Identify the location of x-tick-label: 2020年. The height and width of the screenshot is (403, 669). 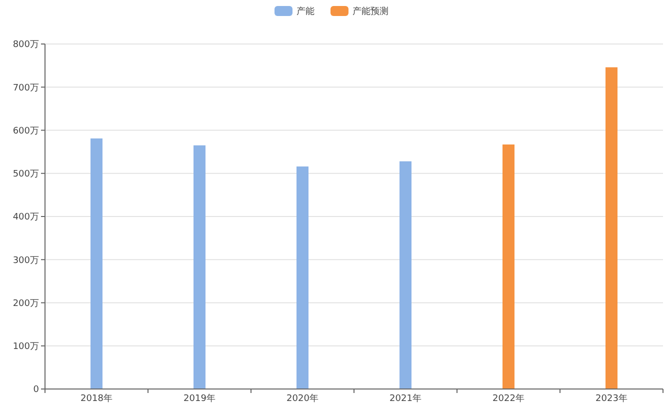
(302, 398).